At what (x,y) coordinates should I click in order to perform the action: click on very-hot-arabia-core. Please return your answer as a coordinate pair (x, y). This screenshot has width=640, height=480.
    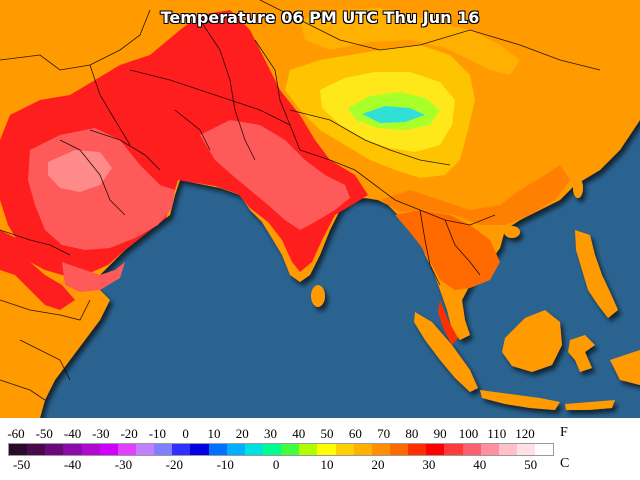
    Looking at the image, I should click on (80, 171).